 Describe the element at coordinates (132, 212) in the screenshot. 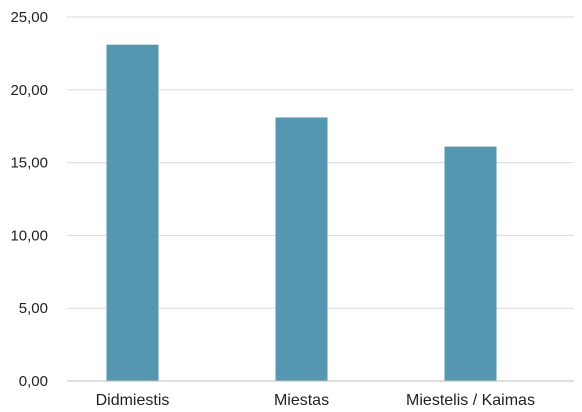

I see `bar-didmiestis` at that location.